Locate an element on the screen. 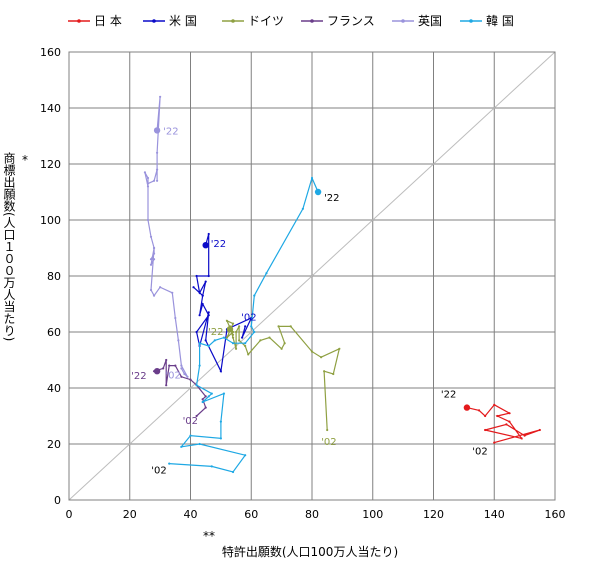 The width and height of the screenshot is (600, 566). y-tick-label: 0 is located at coordinates (57, 500).